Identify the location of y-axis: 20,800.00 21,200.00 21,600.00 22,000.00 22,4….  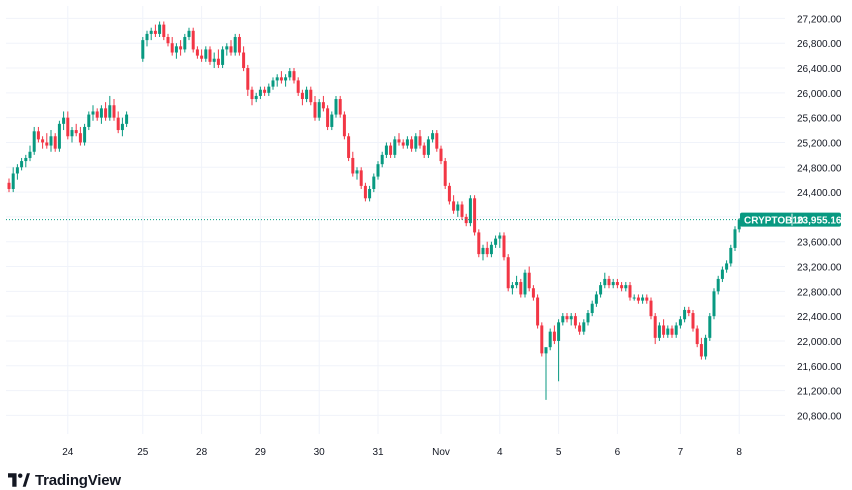
(819, 218).